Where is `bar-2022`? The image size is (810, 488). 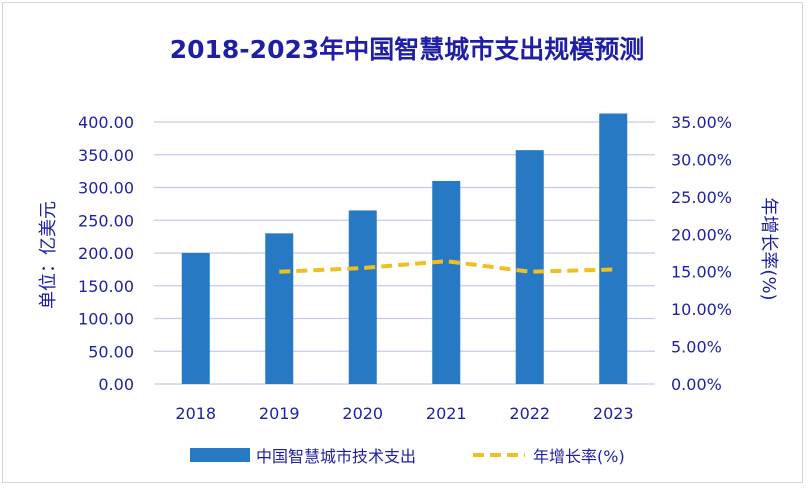
bar-2022 is located at coordinates (529, 267).